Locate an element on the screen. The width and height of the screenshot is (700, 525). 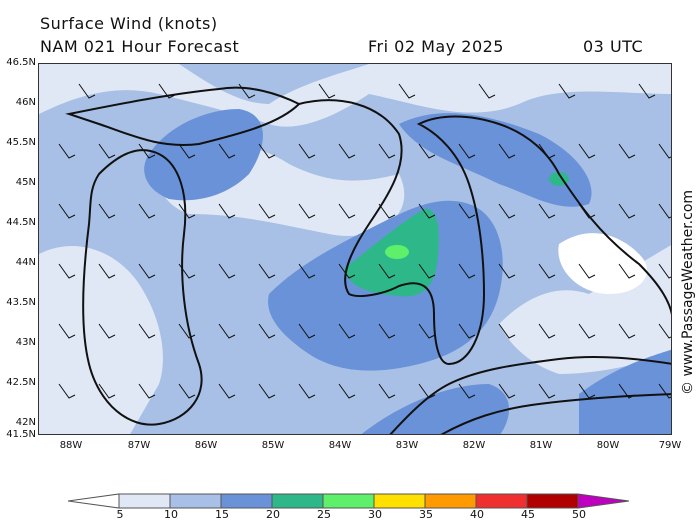
lat-label: 42N is located at coordinates (25, 422).